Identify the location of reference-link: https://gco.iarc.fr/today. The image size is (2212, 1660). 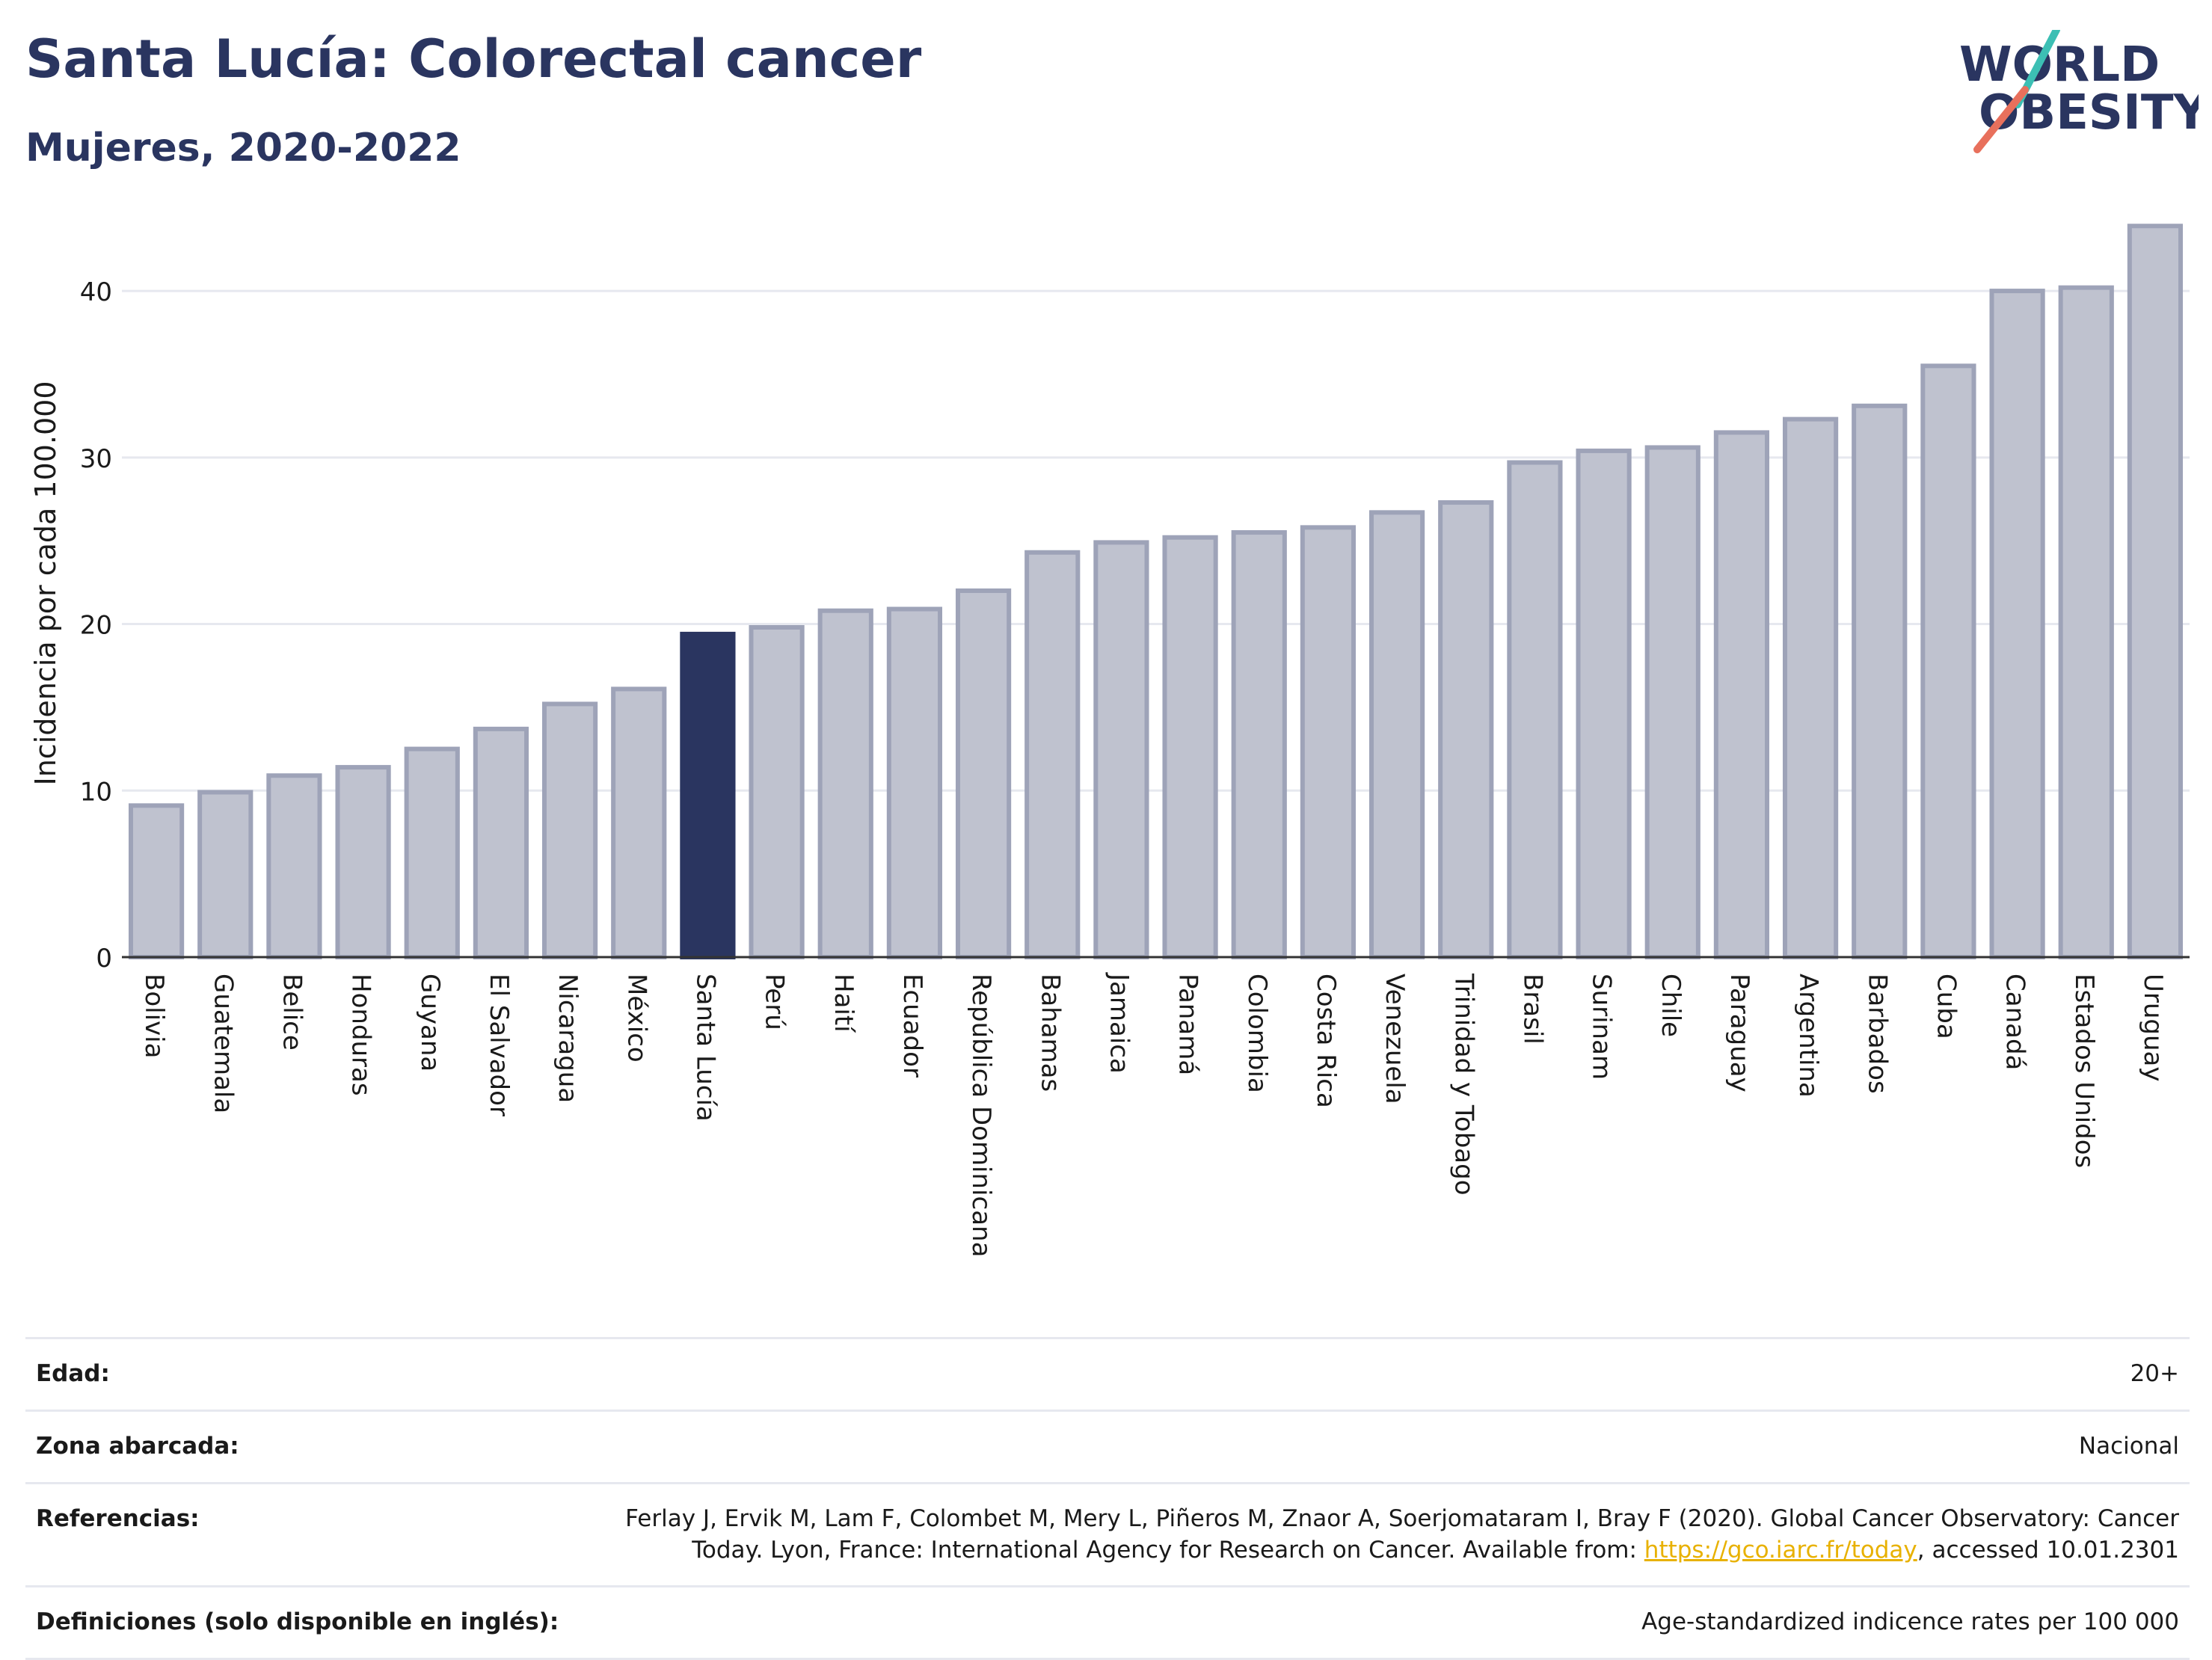
(1780, 1550).